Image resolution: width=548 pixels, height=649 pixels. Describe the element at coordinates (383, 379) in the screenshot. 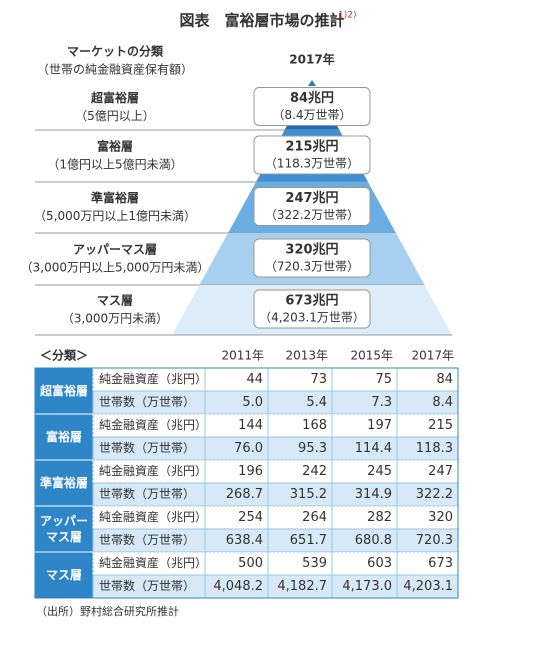

I see `cell-value: 75` at that location.